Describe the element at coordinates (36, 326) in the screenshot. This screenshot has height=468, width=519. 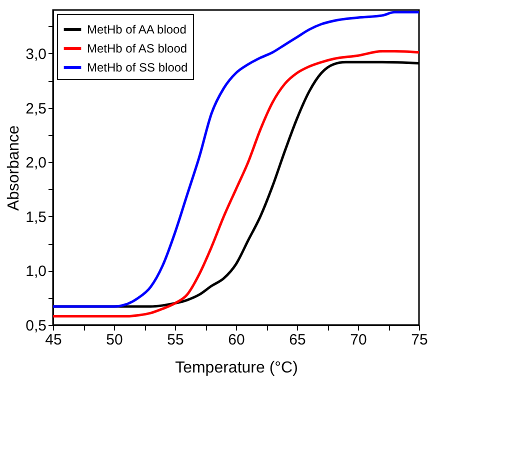
I see `y-tick-label: 0,5` at that location.